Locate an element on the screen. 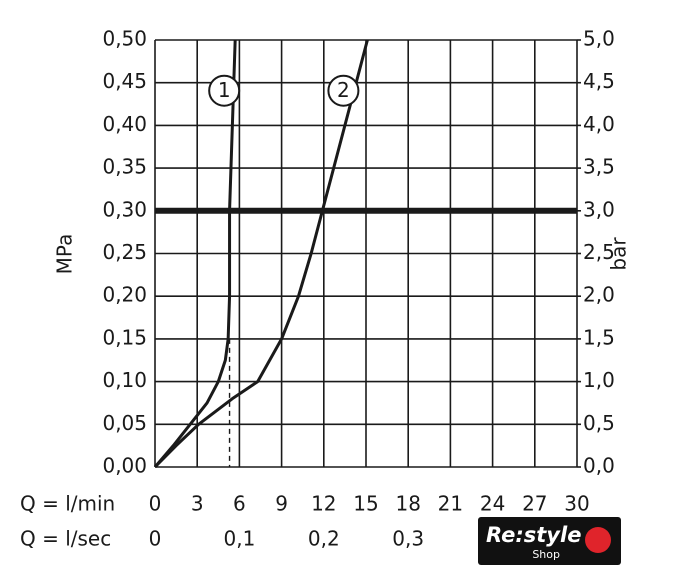  series-line is located at coordinates (195, 253).